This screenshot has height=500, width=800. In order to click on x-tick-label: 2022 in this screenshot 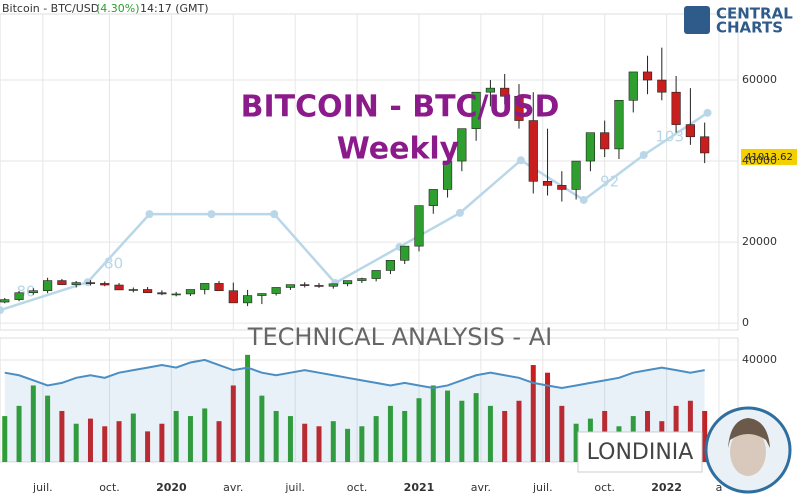, I will do `click(666, 487)`.